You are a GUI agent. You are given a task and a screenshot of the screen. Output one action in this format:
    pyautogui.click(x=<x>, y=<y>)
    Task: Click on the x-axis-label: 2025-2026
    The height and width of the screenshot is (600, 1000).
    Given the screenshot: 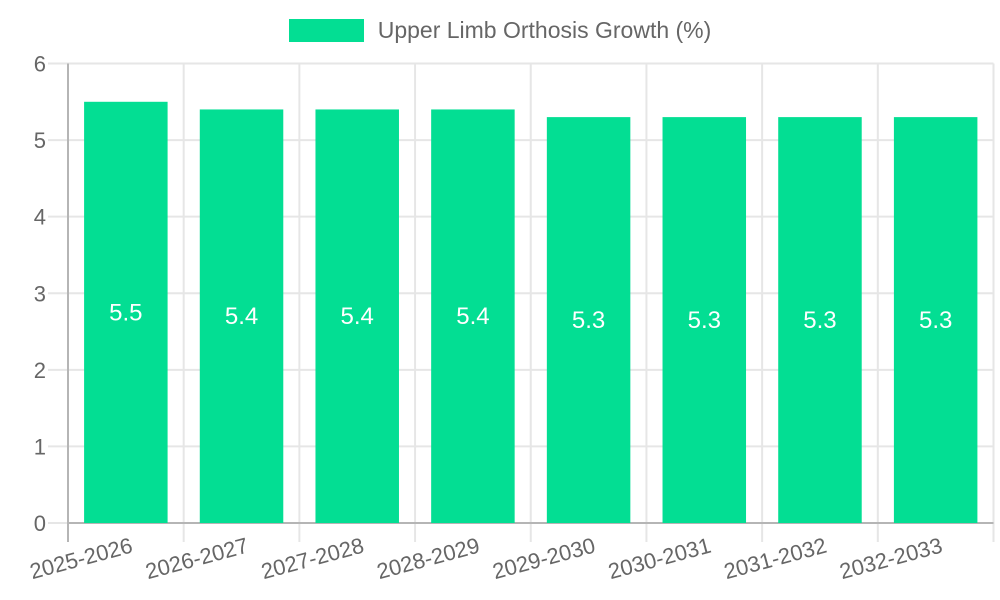 What is the action you would take?
    pyautogui.click(x=81, y=558)
    